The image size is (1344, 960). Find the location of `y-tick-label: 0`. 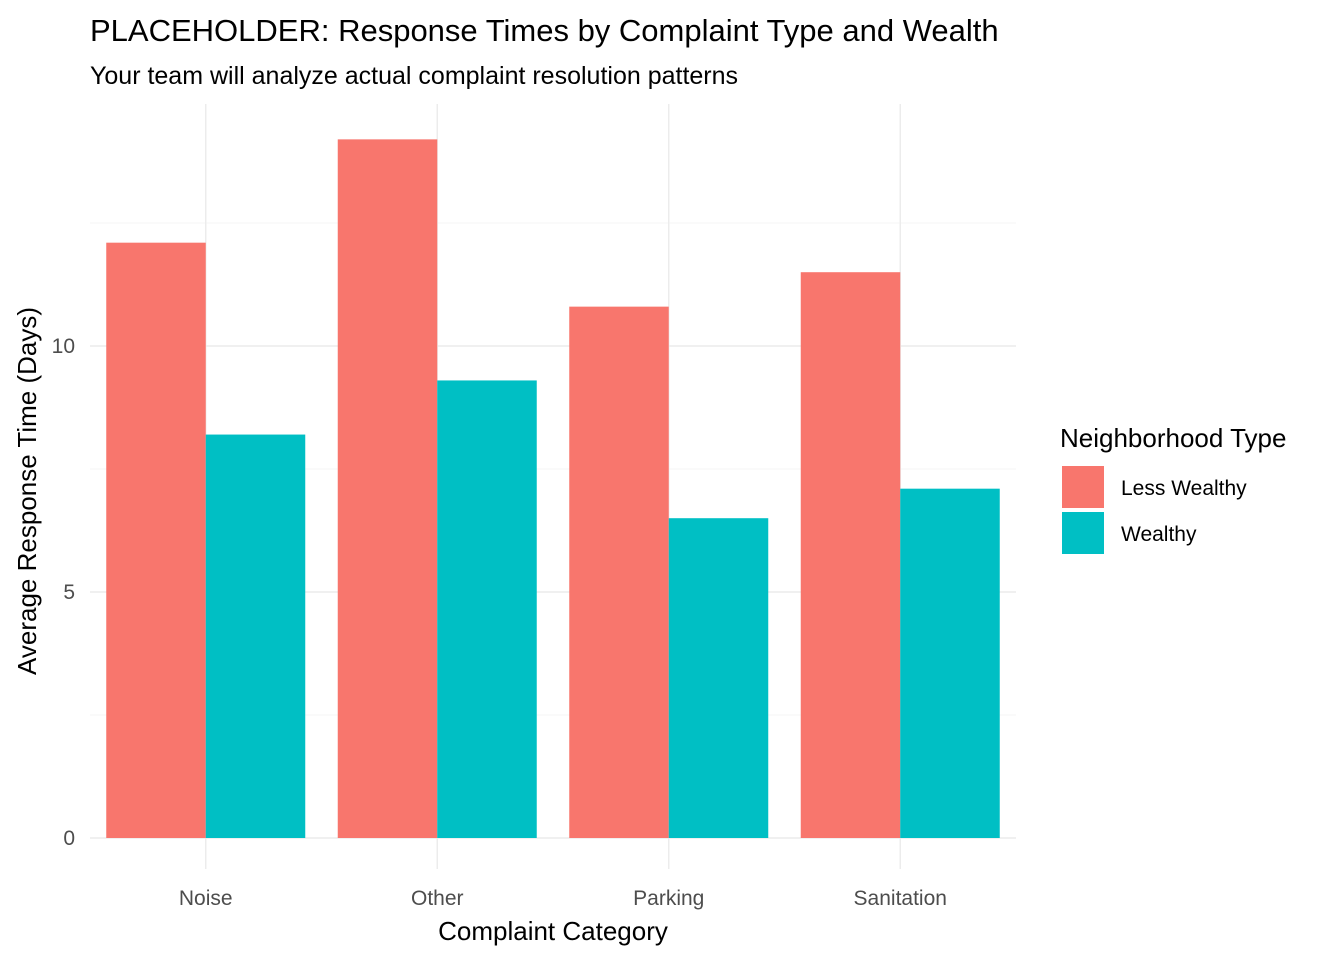

y-tick-label: 0 is located at coordinates (69, 838).